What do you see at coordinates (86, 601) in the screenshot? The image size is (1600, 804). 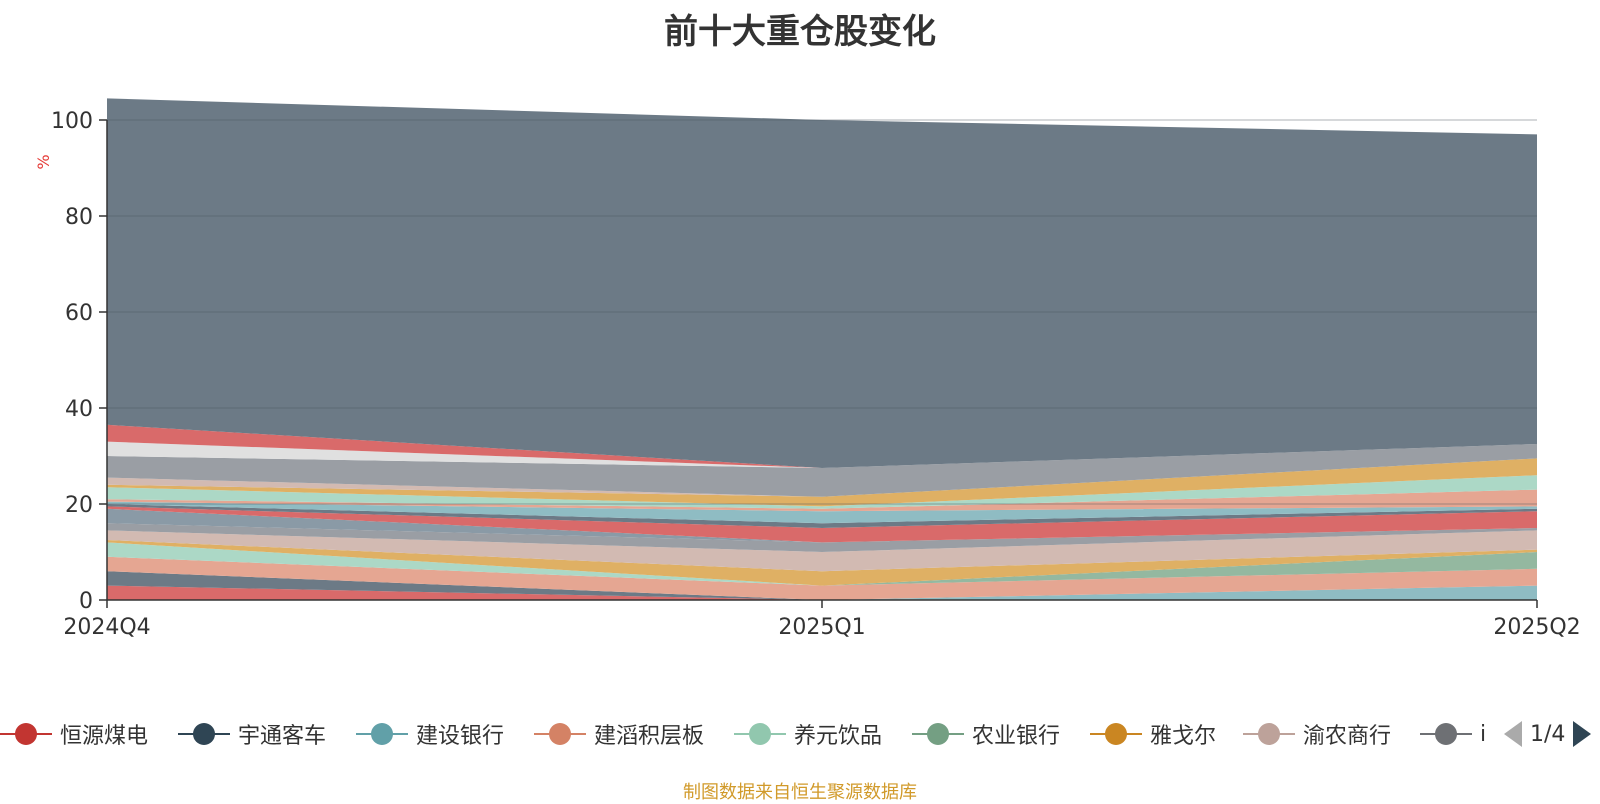 I see `y-tick-label-0: 0` at bounding box center [86, 601].